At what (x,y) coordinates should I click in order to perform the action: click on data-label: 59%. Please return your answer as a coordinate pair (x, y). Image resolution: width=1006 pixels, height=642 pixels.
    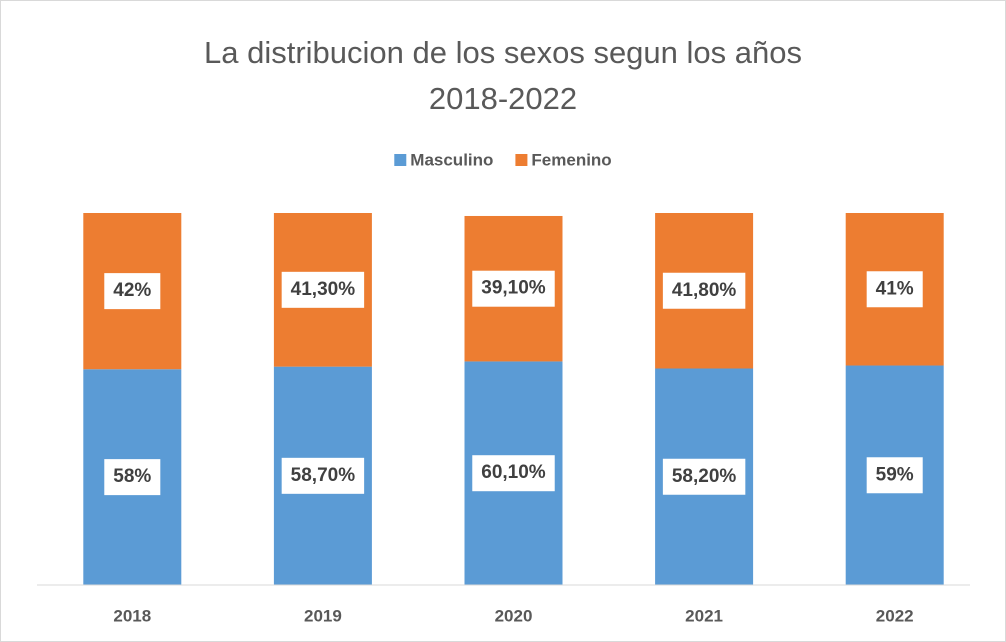
    Looking at the image, I should click on (895, 474).